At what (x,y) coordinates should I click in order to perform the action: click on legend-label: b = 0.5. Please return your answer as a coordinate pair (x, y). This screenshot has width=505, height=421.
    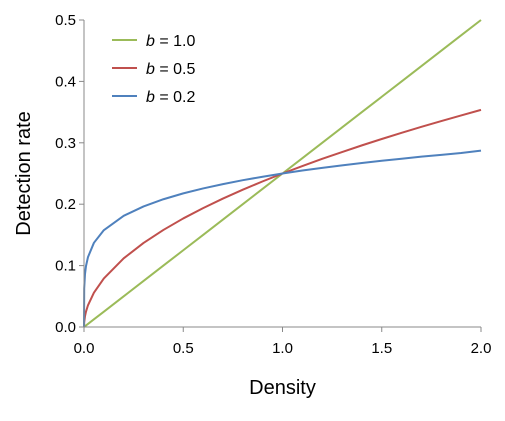
    Looking at the image, I should click on (170, 69).